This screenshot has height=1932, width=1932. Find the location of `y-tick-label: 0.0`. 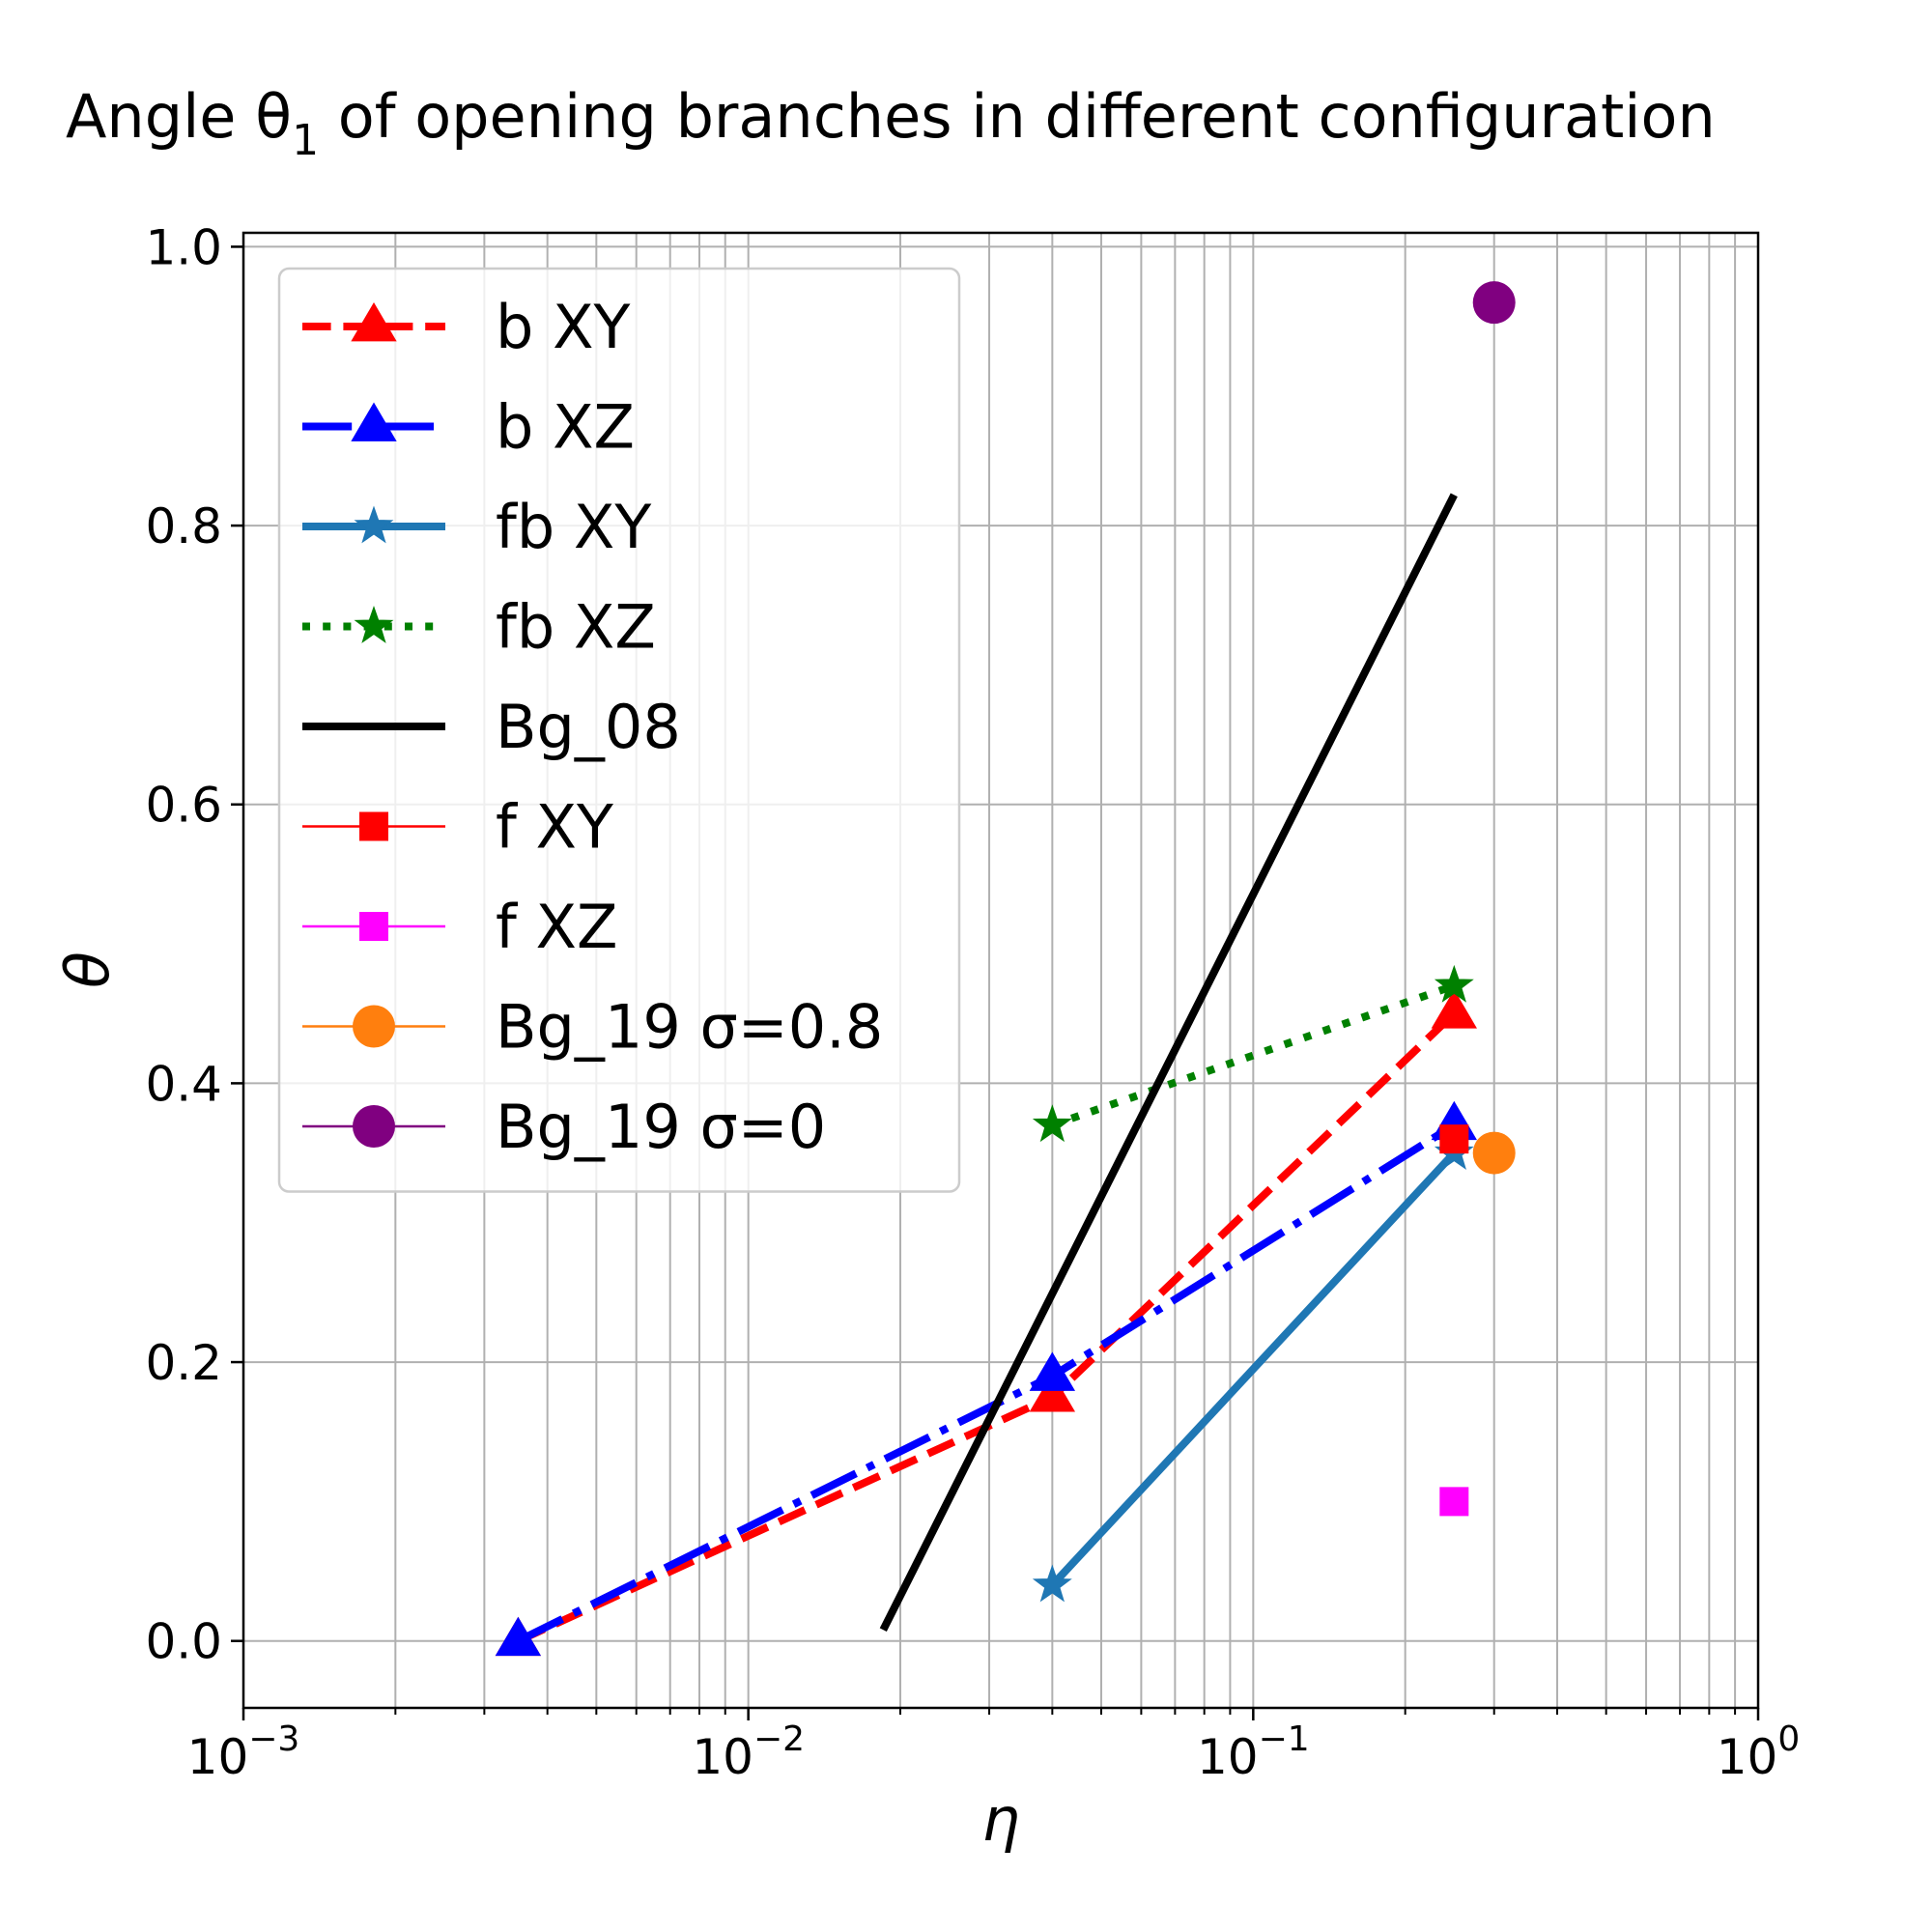

y-tick-label: 0.0 is located at coordinates (183, 1642).